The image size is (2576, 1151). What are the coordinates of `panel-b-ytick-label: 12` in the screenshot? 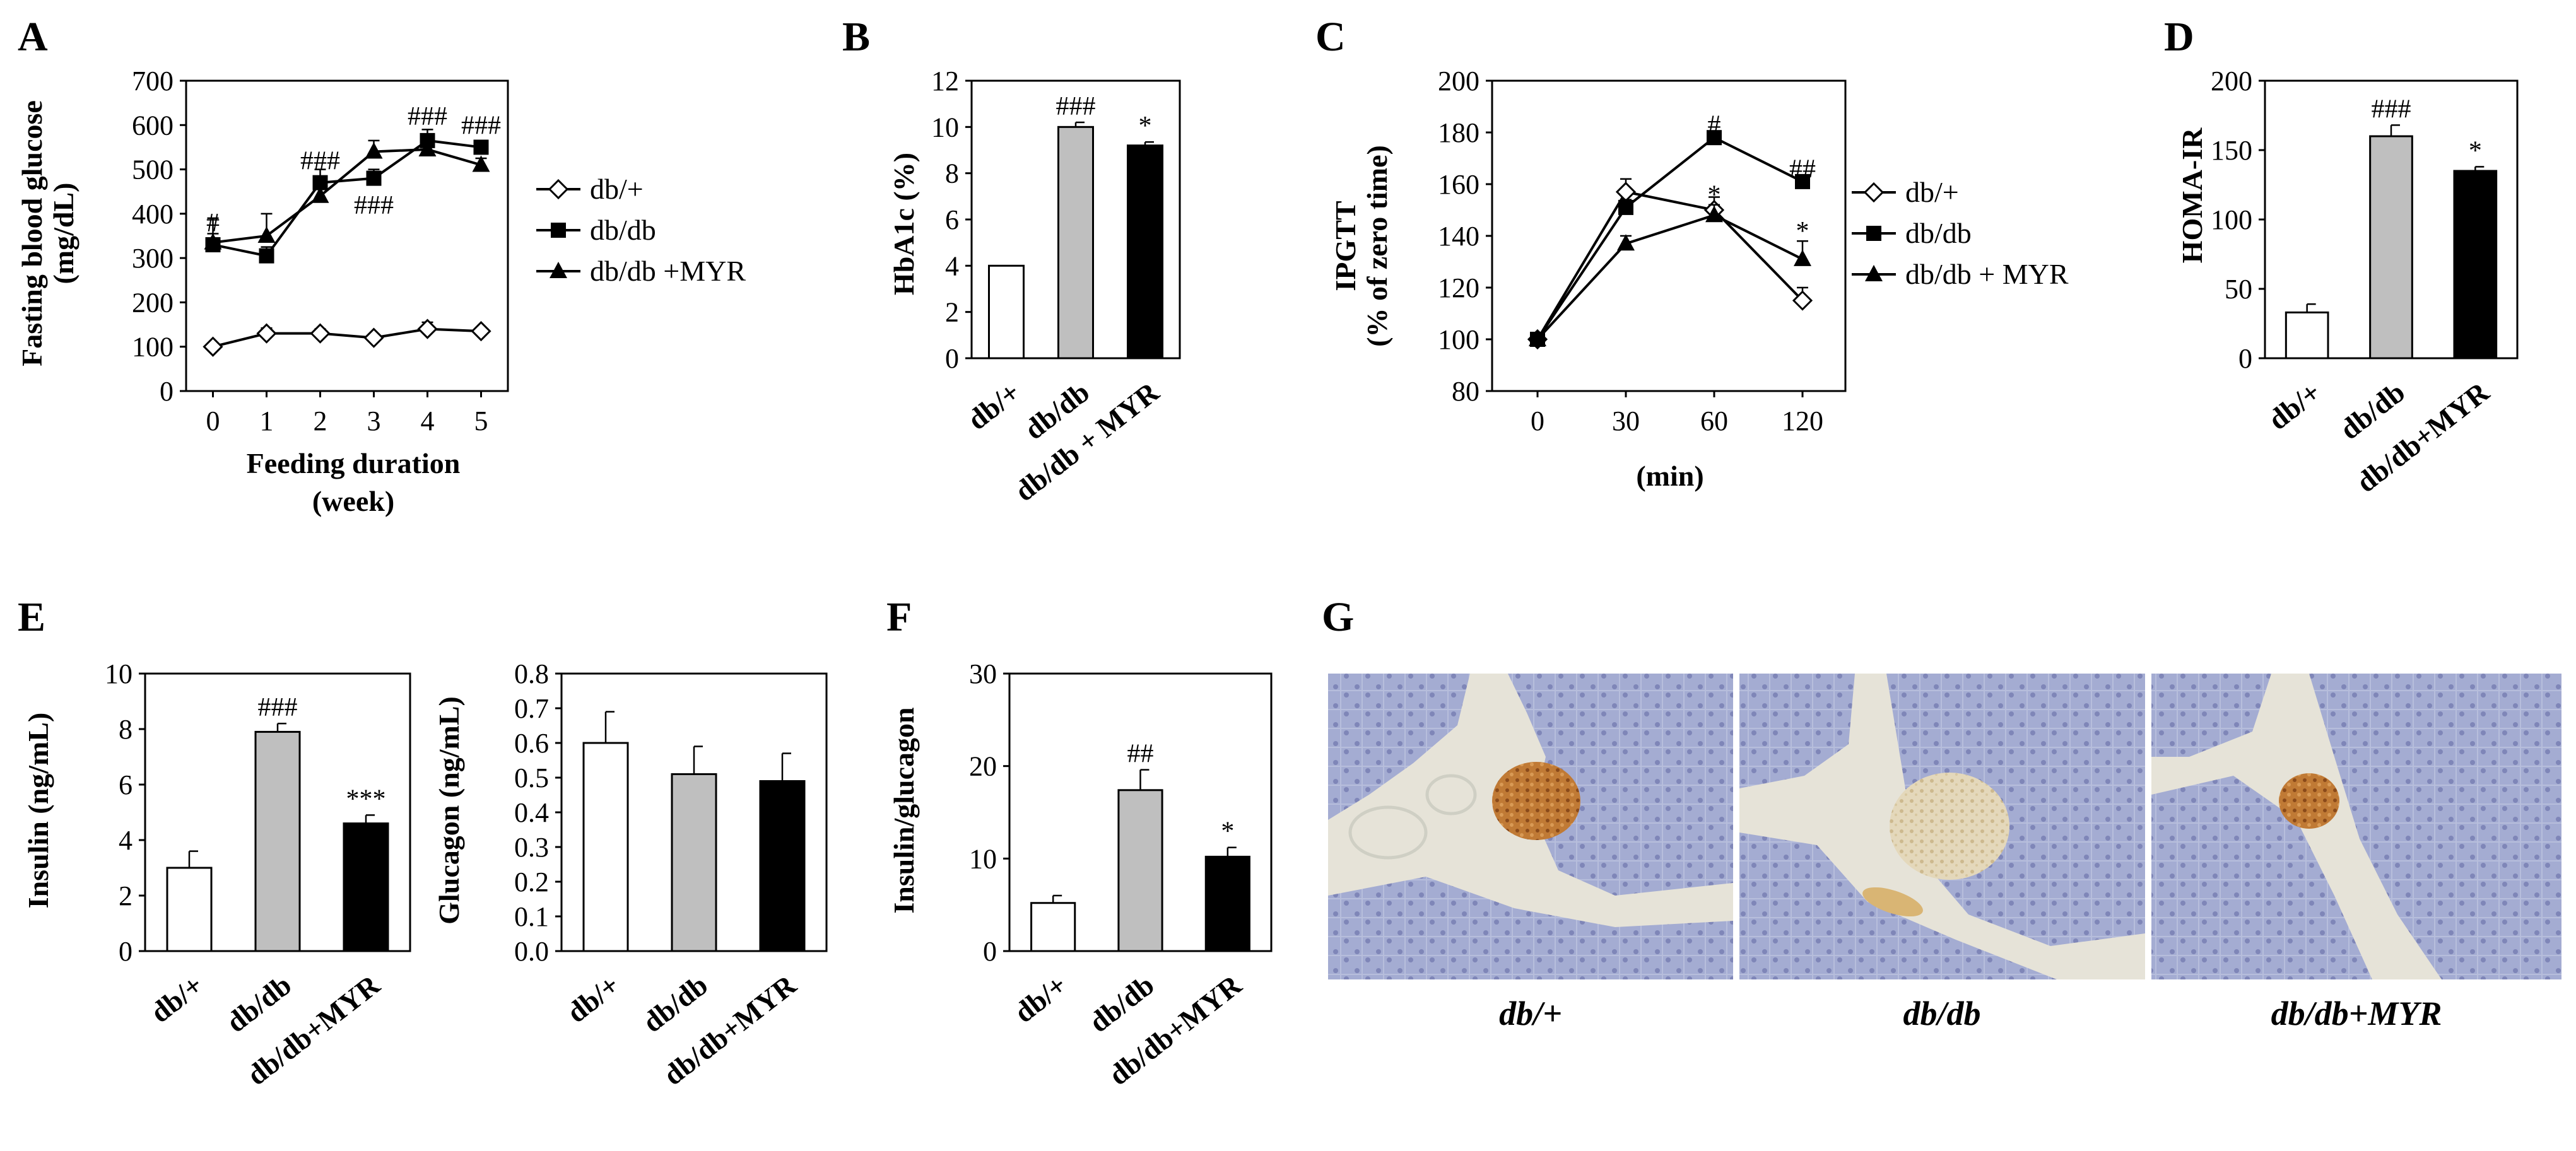 It's located at (945, 81).